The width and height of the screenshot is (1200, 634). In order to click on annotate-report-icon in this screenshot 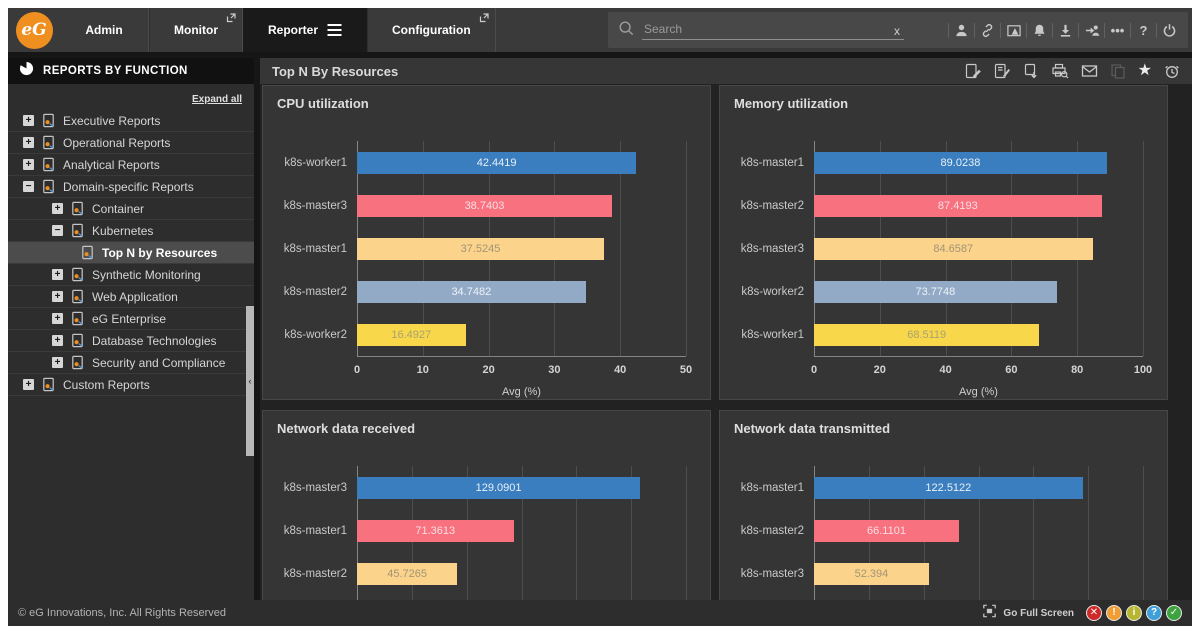, I will do `click(1002, 71)`.